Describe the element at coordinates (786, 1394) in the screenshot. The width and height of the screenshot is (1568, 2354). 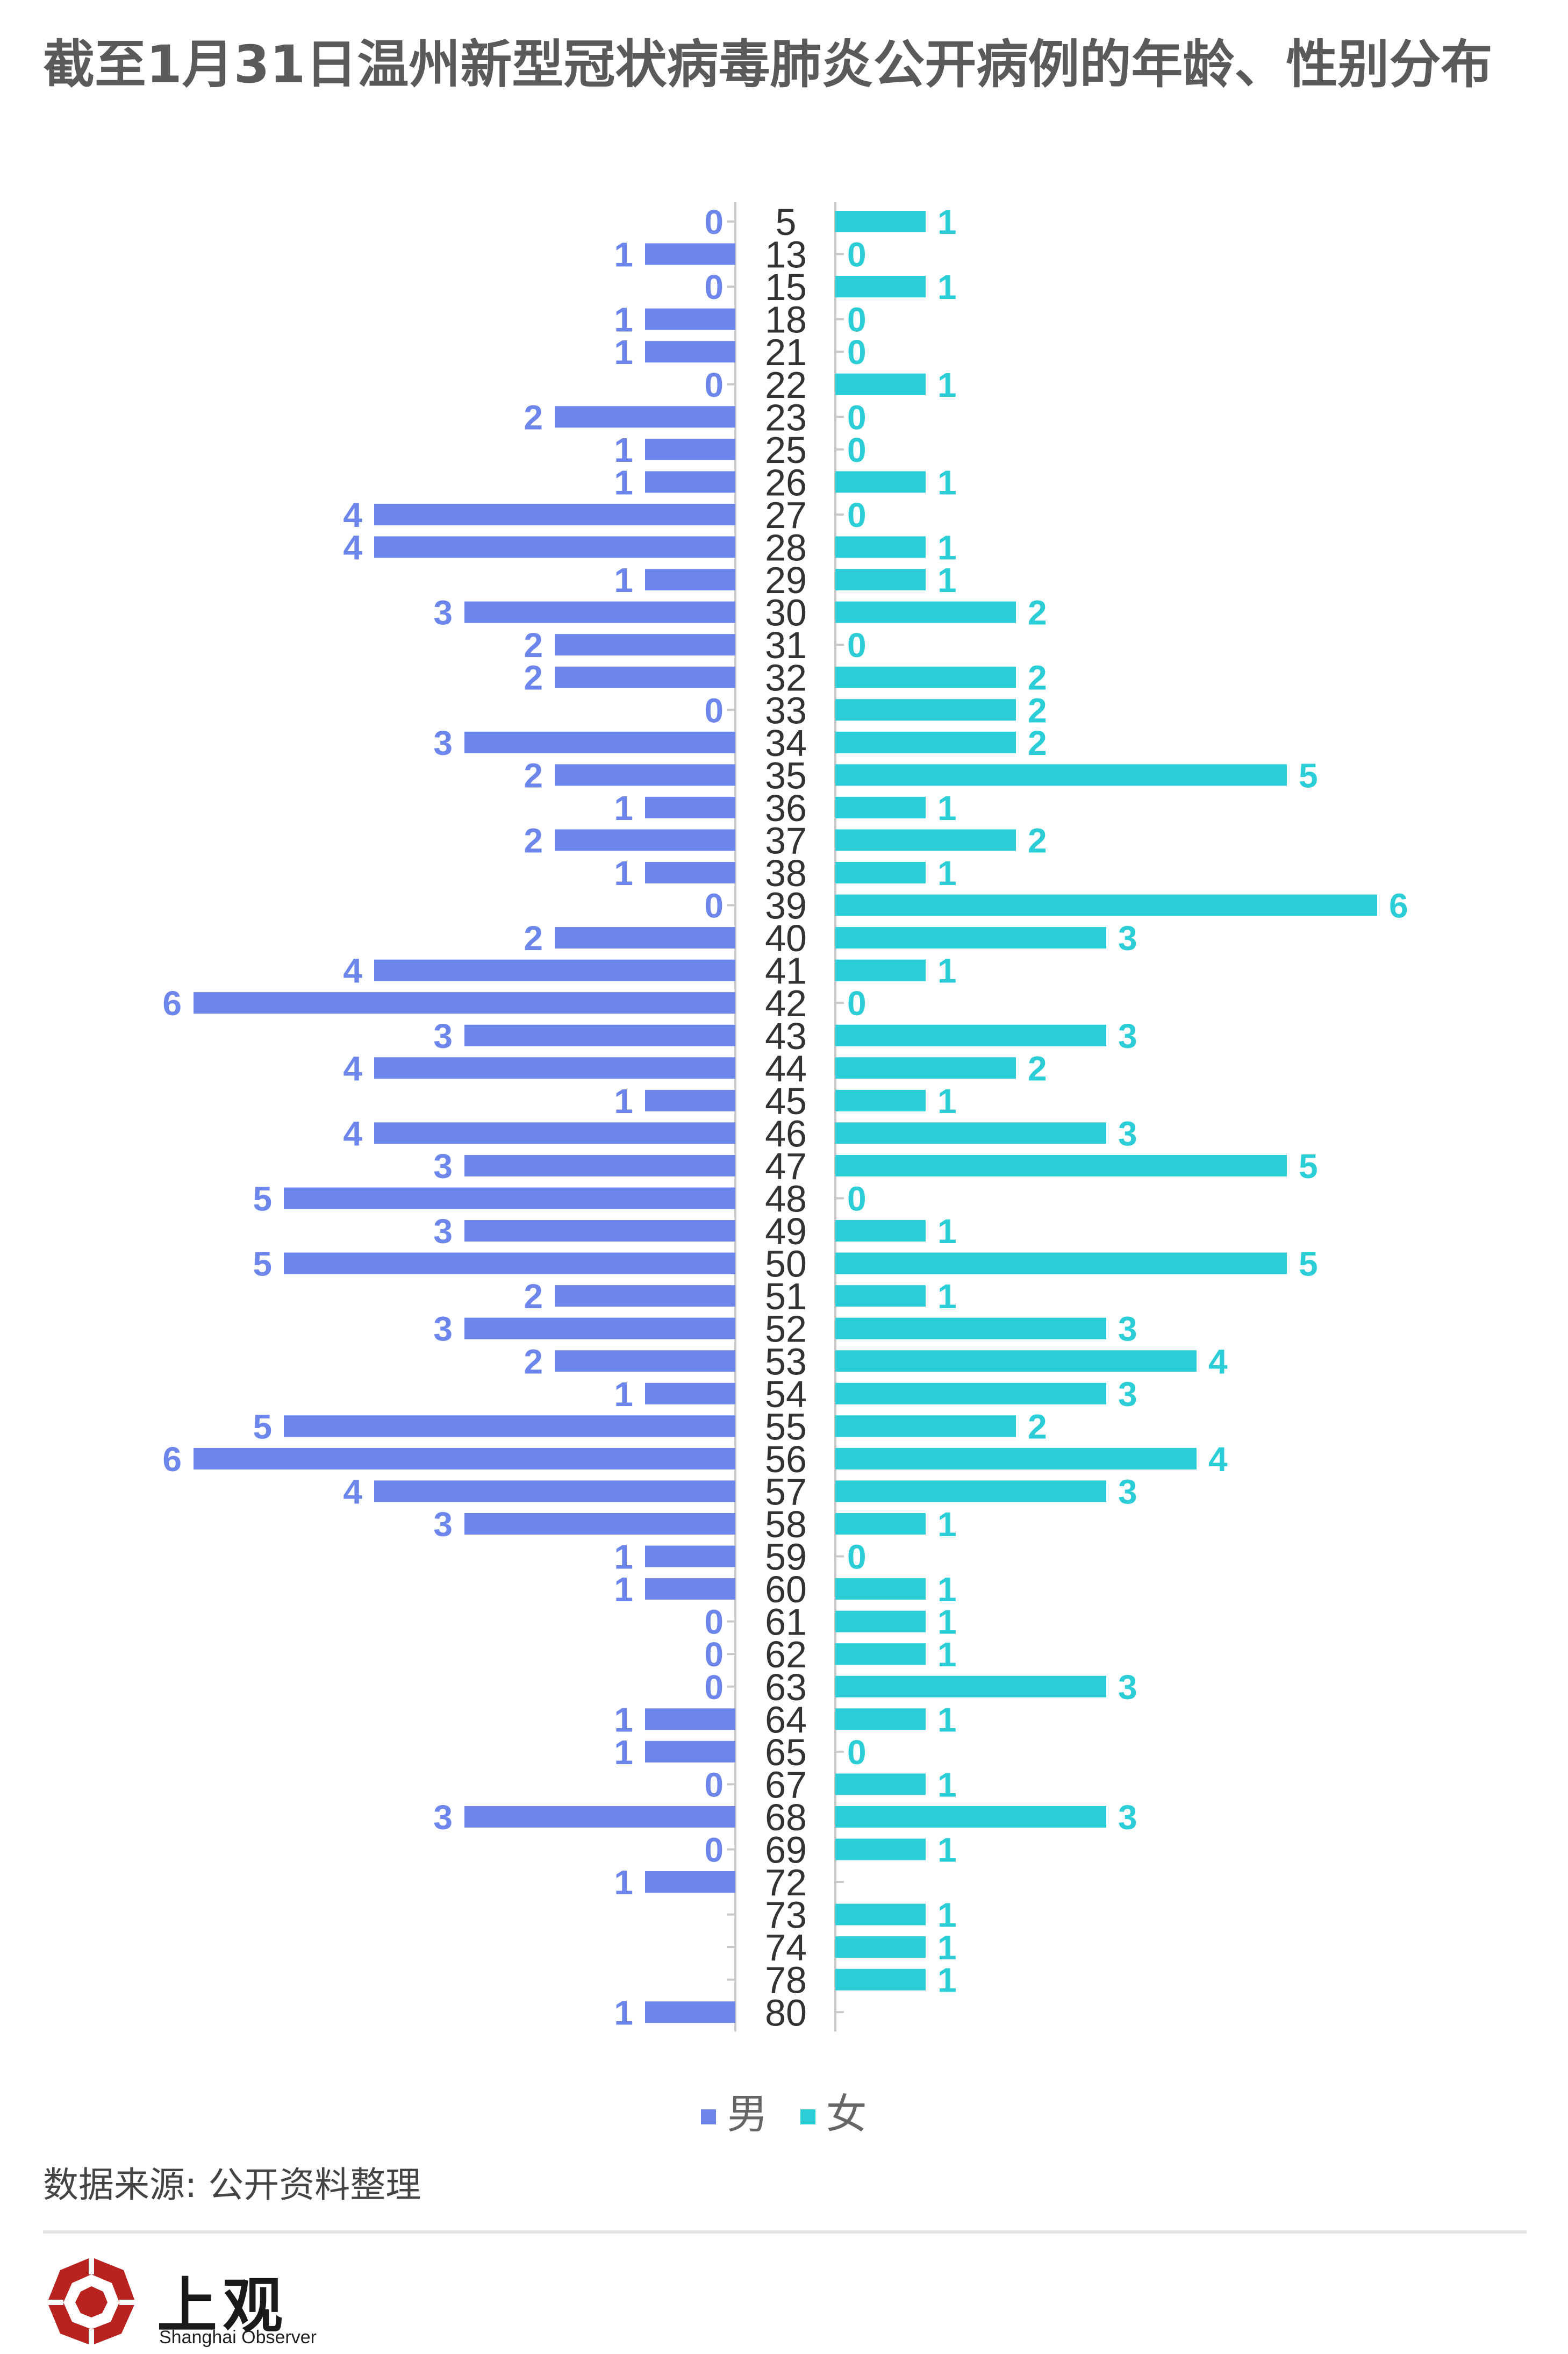
I see `age-label: 54` at that location.